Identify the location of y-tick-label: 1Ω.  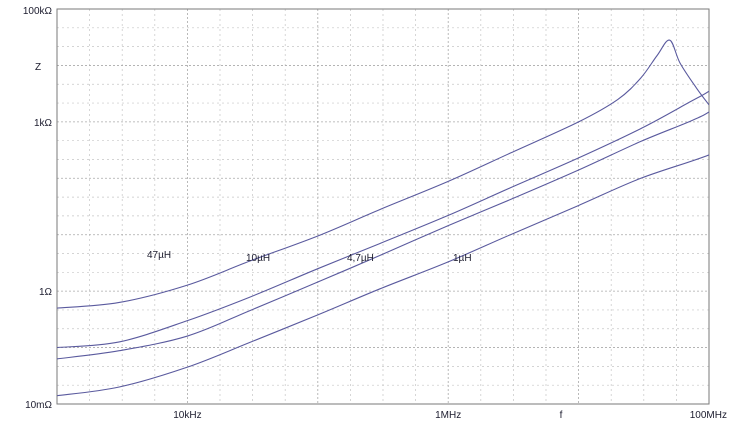
(46, 292).